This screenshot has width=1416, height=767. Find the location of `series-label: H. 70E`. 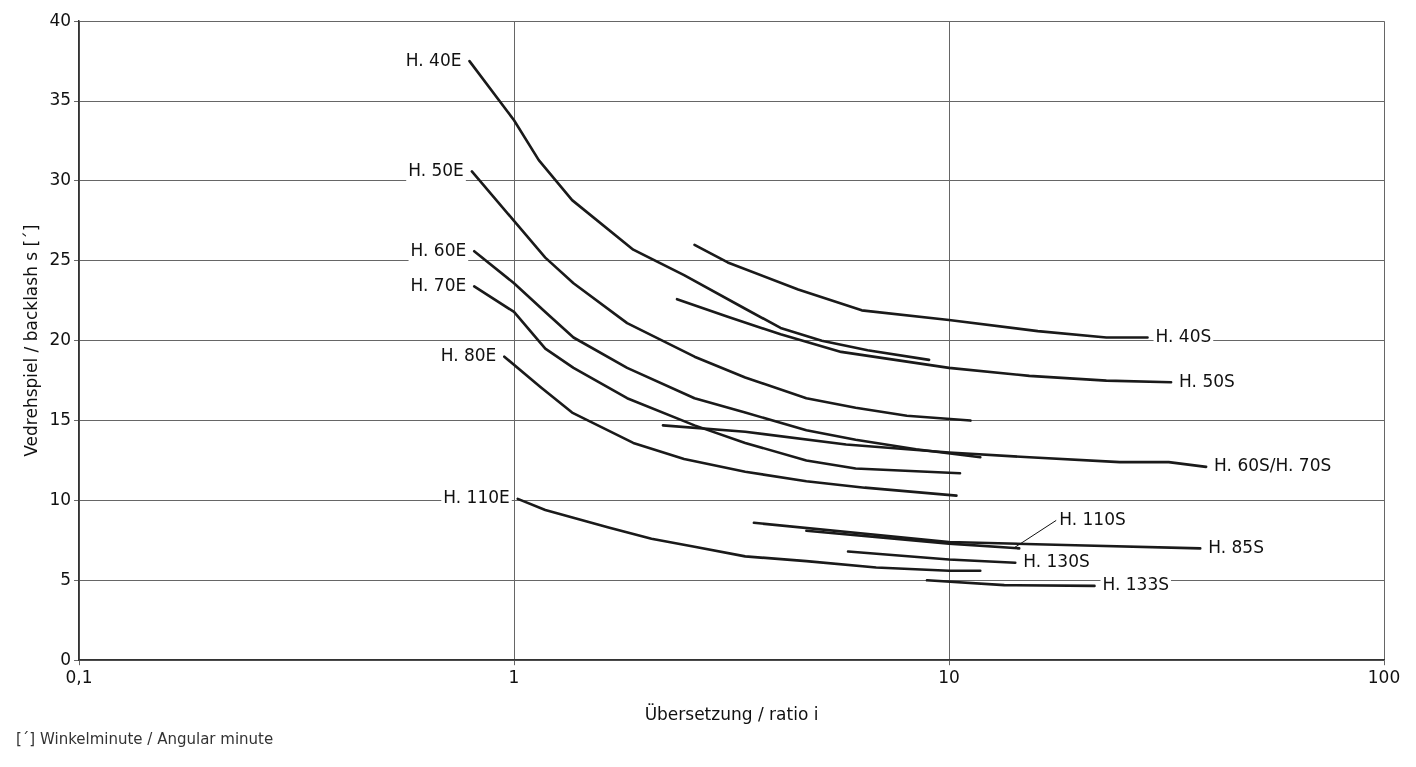

series-label: H. 70E is located at coordinates (438, 284).